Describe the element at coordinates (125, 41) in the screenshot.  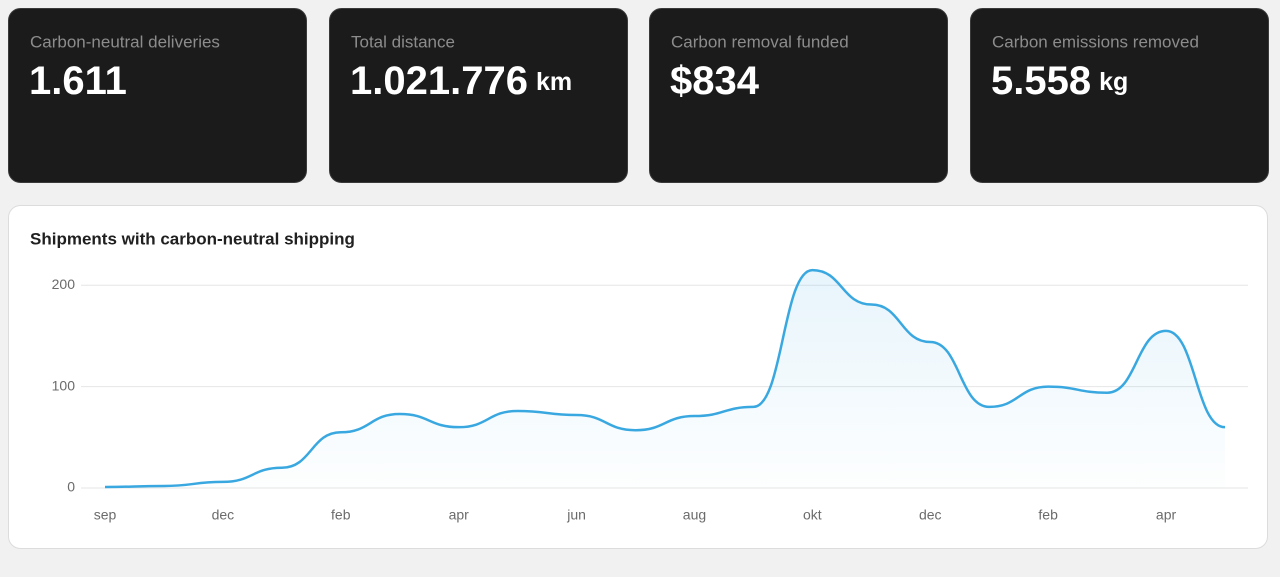
I see `stat-label: Carbon-neutral deliveries` at that location.